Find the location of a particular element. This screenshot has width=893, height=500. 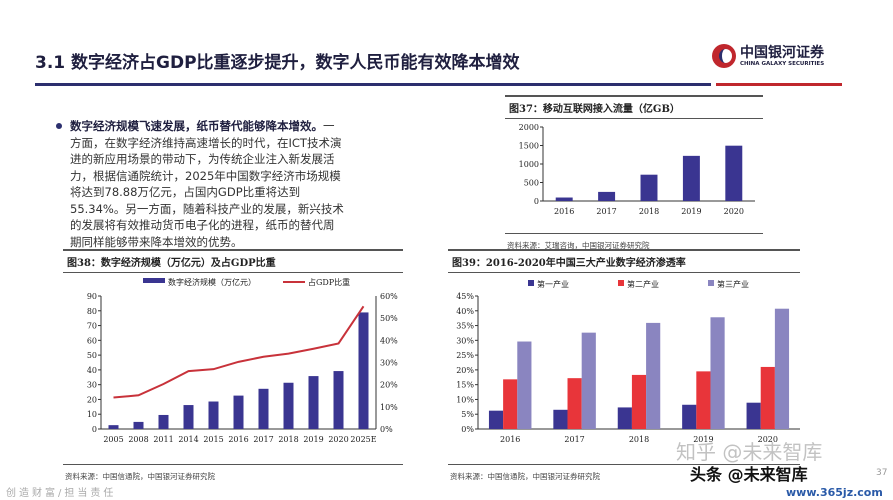

company-logo: 中国银河证券 CHINA GALAXY SECURITIES is located at coordinates (768, 56).